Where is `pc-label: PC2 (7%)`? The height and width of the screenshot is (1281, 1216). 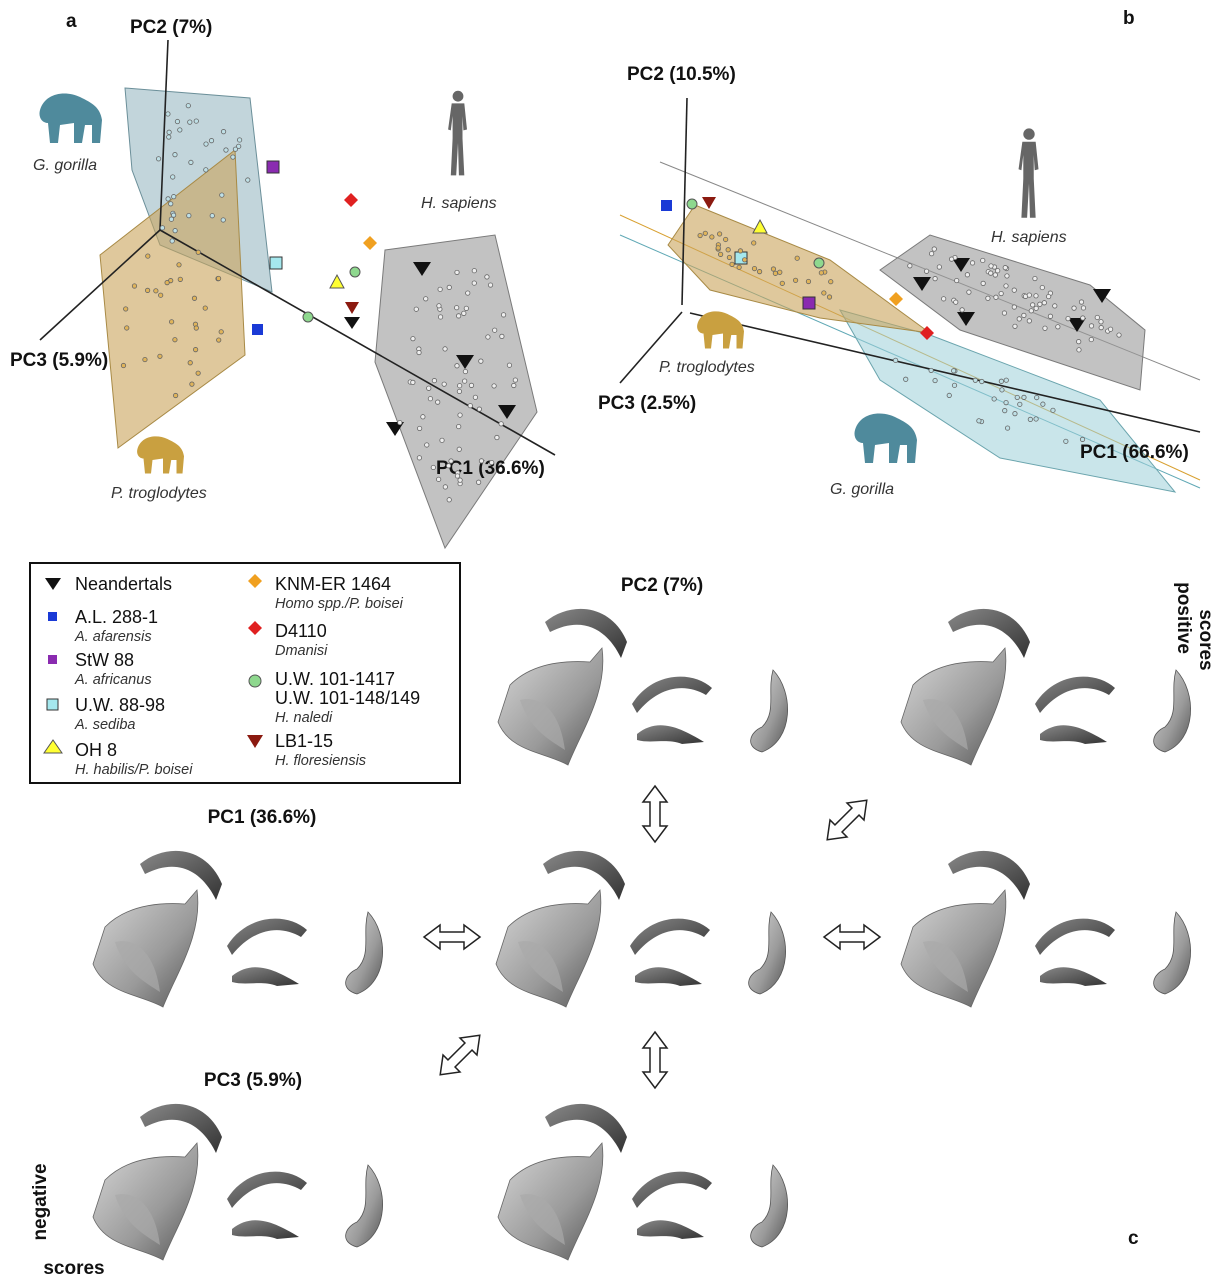
pc-label: PC2 (7%) is located at coordinates (662, 585).